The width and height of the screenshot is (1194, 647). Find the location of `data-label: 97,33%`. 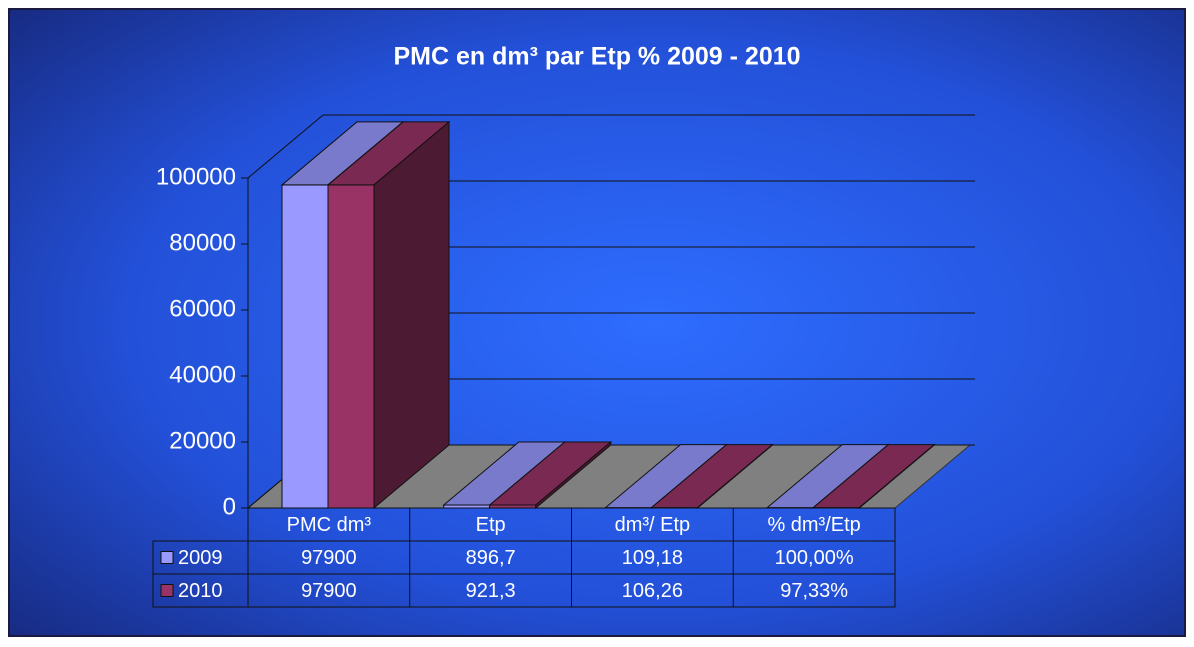

data-label: 97,33% is located at coordinates (814, 591).